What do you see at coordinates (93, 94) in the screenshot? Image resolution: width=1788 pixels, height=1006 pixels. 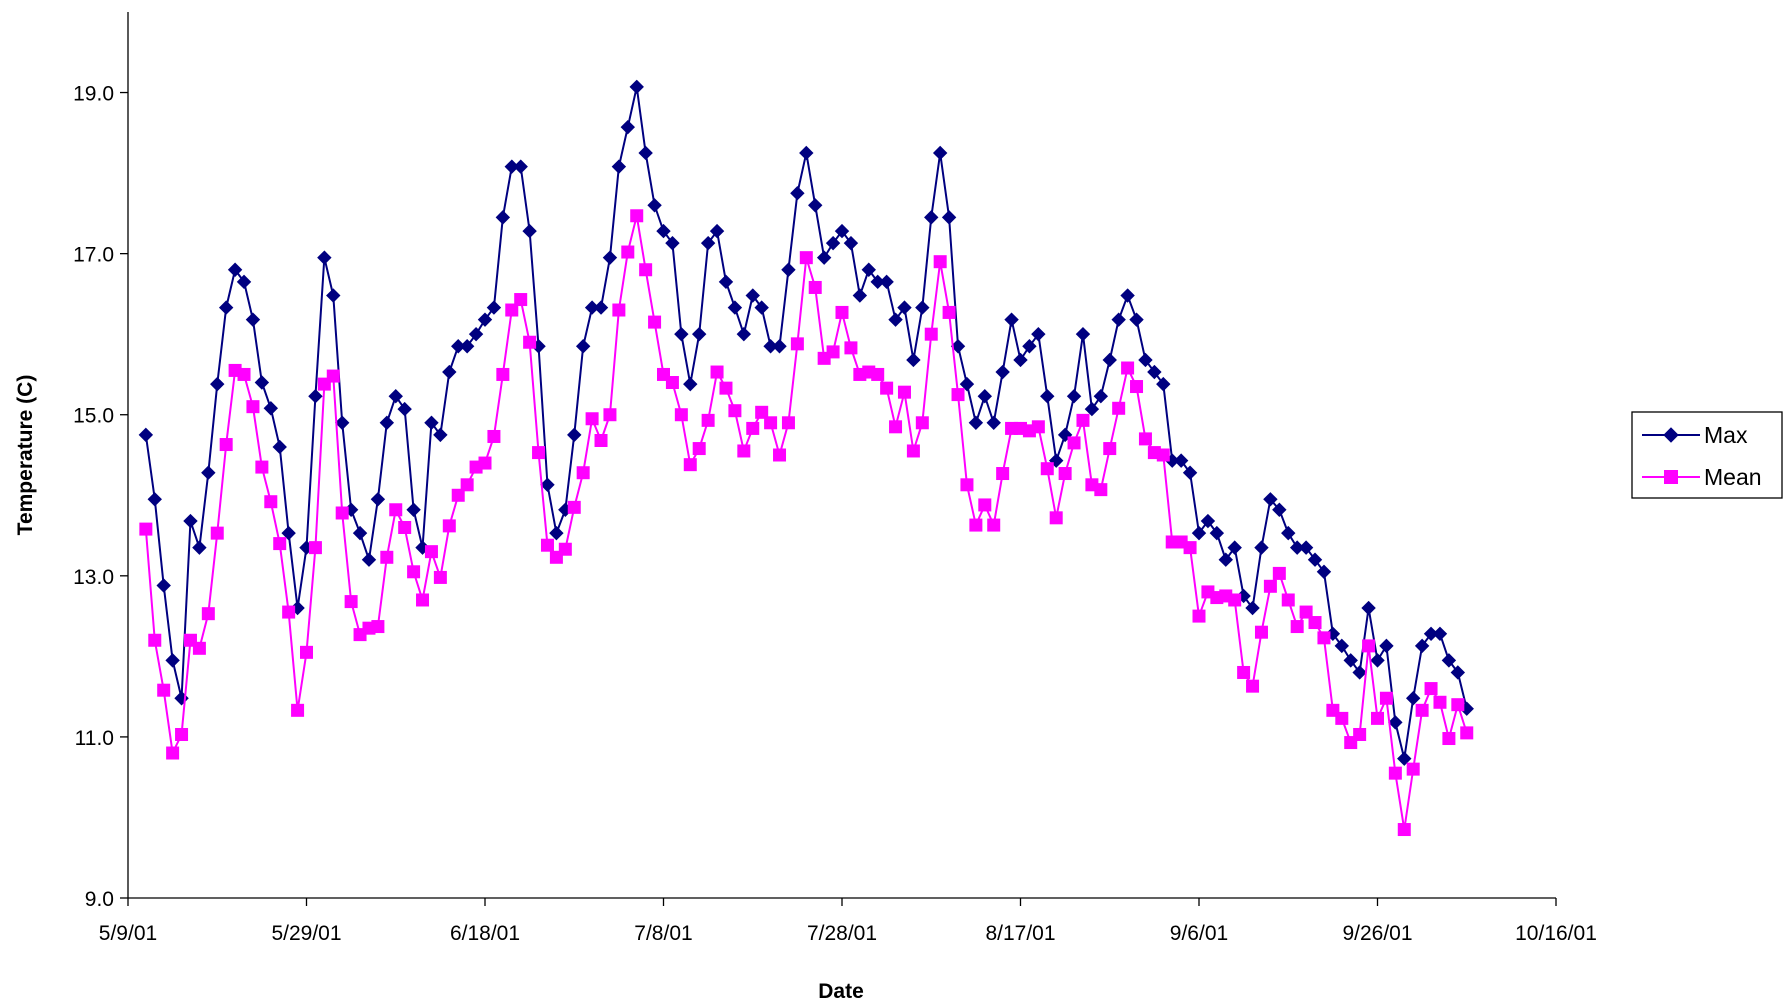 I see `y-tick-label: 19.0` at bounding box center [93, 94].